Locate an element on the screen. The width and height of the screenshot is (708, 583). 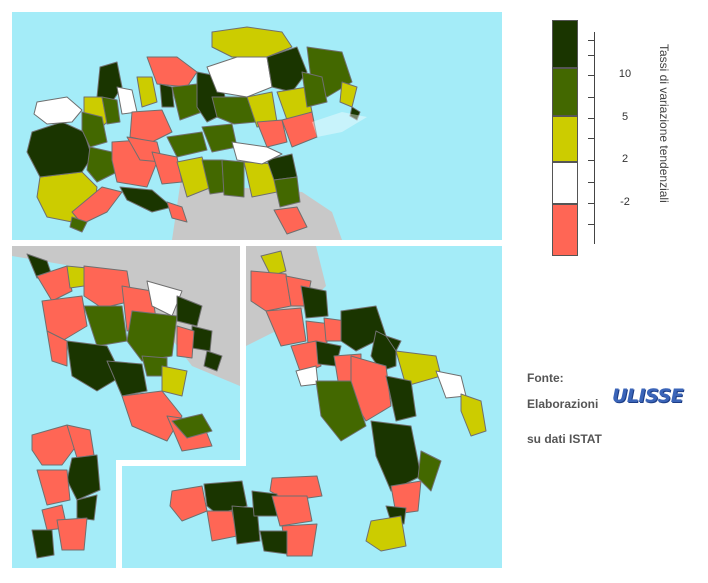
region-bat is located at coordinates (393, 343).